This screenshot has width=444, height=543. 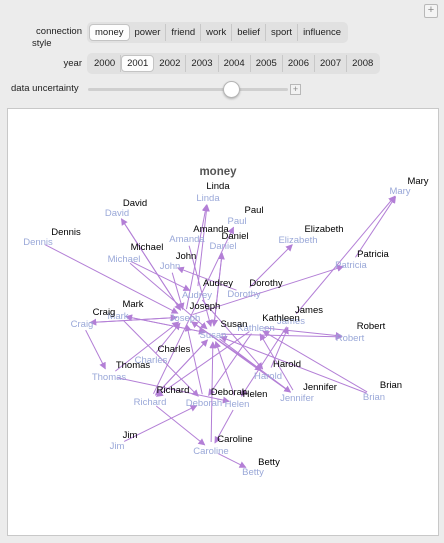 What do you see at coordinates (45, 88) in the screenshot?
I see `data-uncertainty-label: data uncertainty` at bounding box center [45, 88].